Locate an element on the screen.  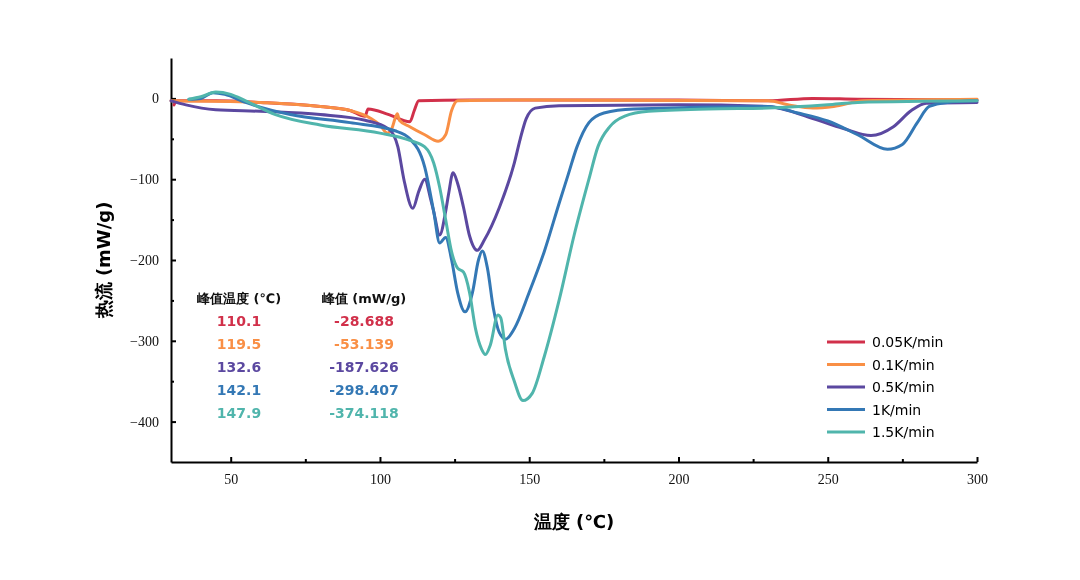
legend-label: 1.5K/min is located at coordinates (903, 432).